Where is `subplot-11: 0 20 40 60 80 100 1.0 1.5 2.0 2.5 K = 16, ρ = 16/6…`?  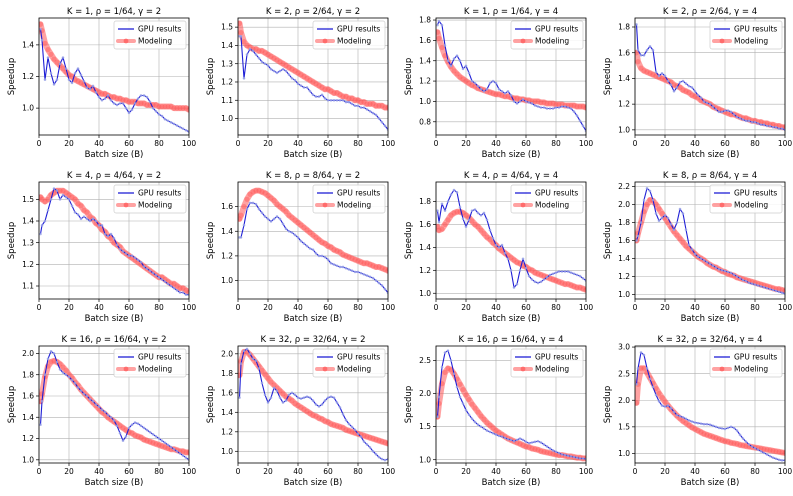 subplot-11: 0 20 40 60 80 100 1.0 1.5 2.0 2.5 K = 16, ρ = 16/6… is located at coordinates (498, 411).